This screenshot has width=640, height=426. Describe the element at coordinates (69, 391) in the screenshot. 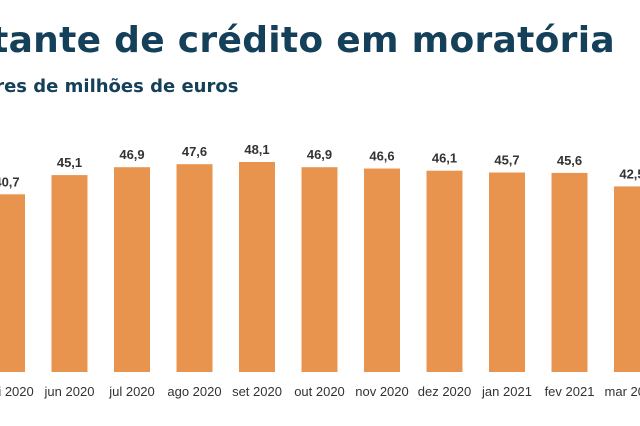

I see `x-tick-label: jun 2020` at that location.